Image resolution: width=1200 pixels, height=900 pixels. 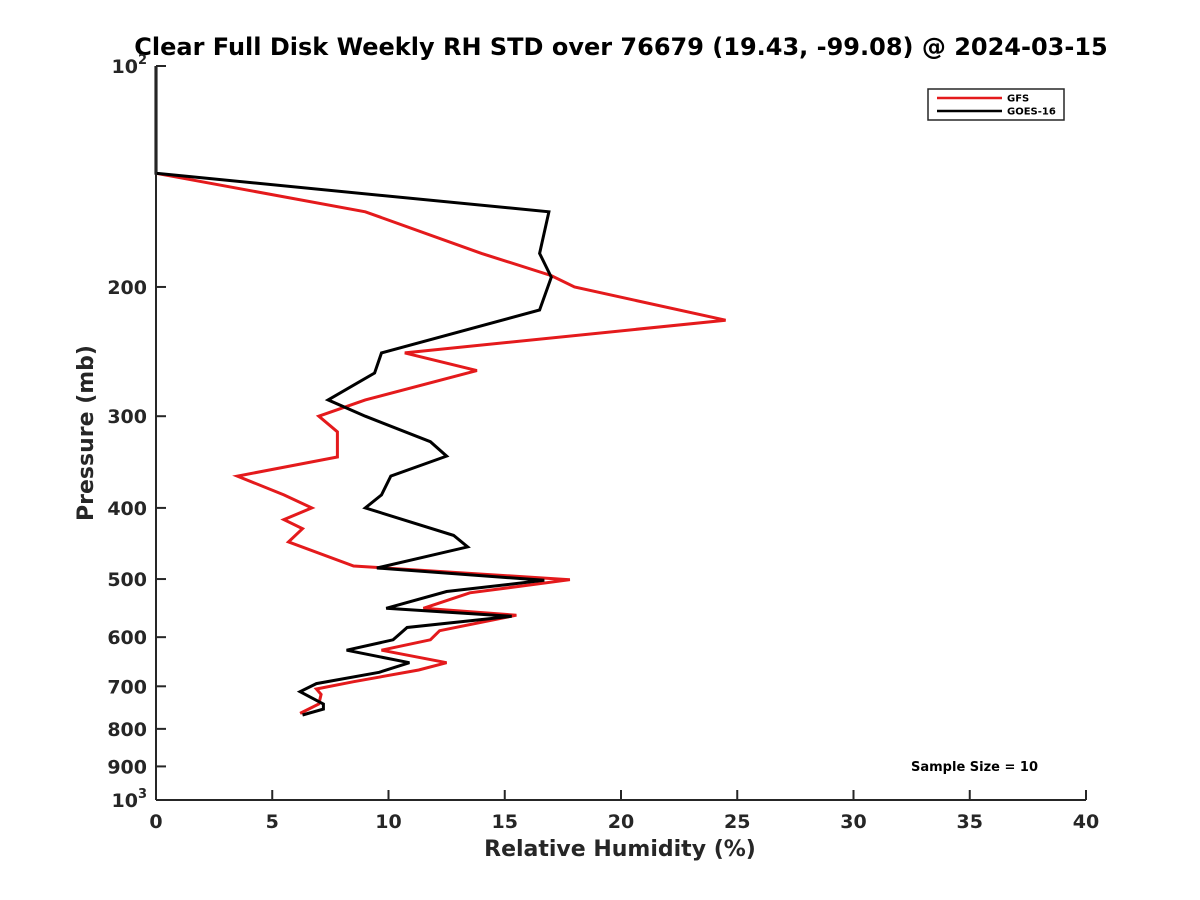 I want to click on legend-label-goes16: GOES-16, so click(x=1031, y=112).